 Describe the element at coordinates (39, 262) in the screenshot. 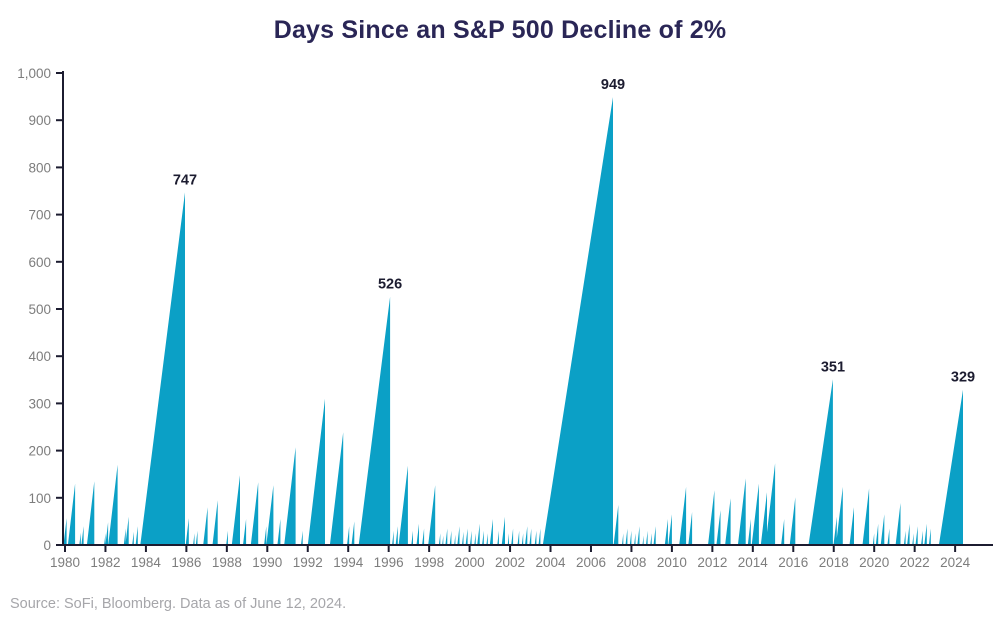

I see `y-tick-label: 600` at that location.